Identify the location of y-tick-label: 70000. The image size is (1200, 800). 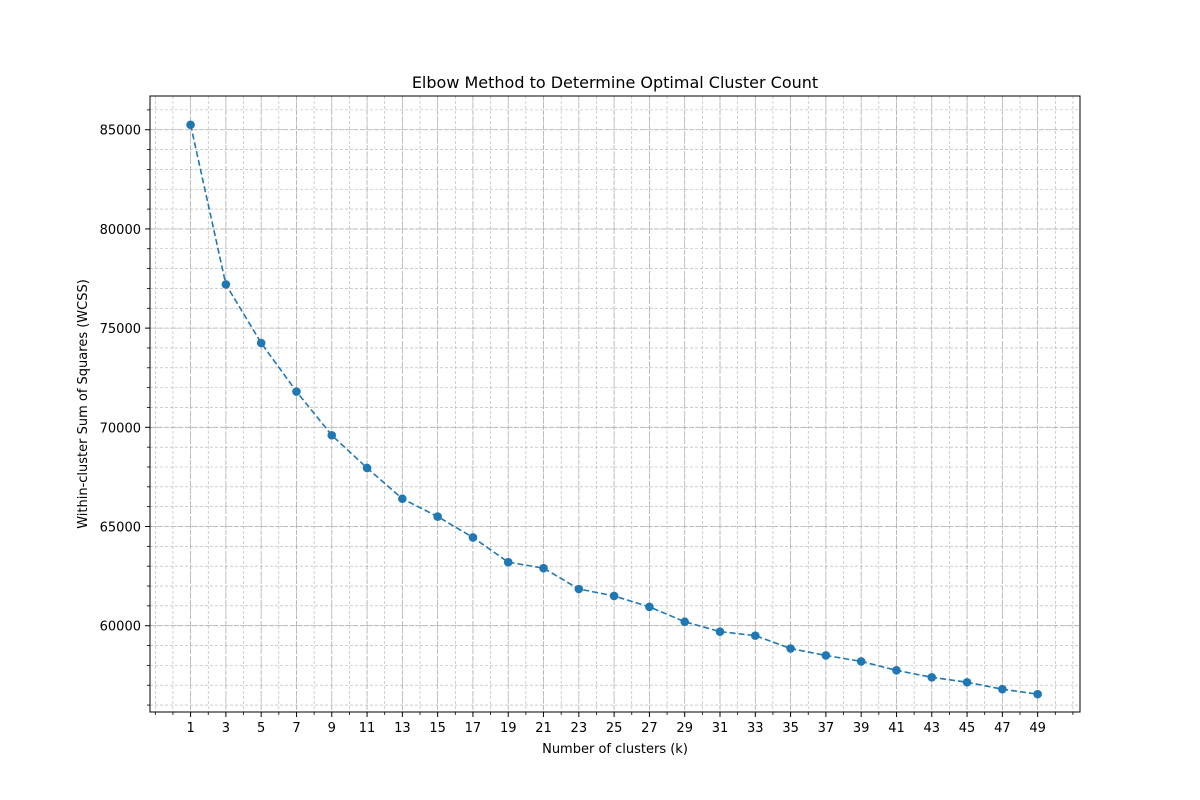
(120, 428).